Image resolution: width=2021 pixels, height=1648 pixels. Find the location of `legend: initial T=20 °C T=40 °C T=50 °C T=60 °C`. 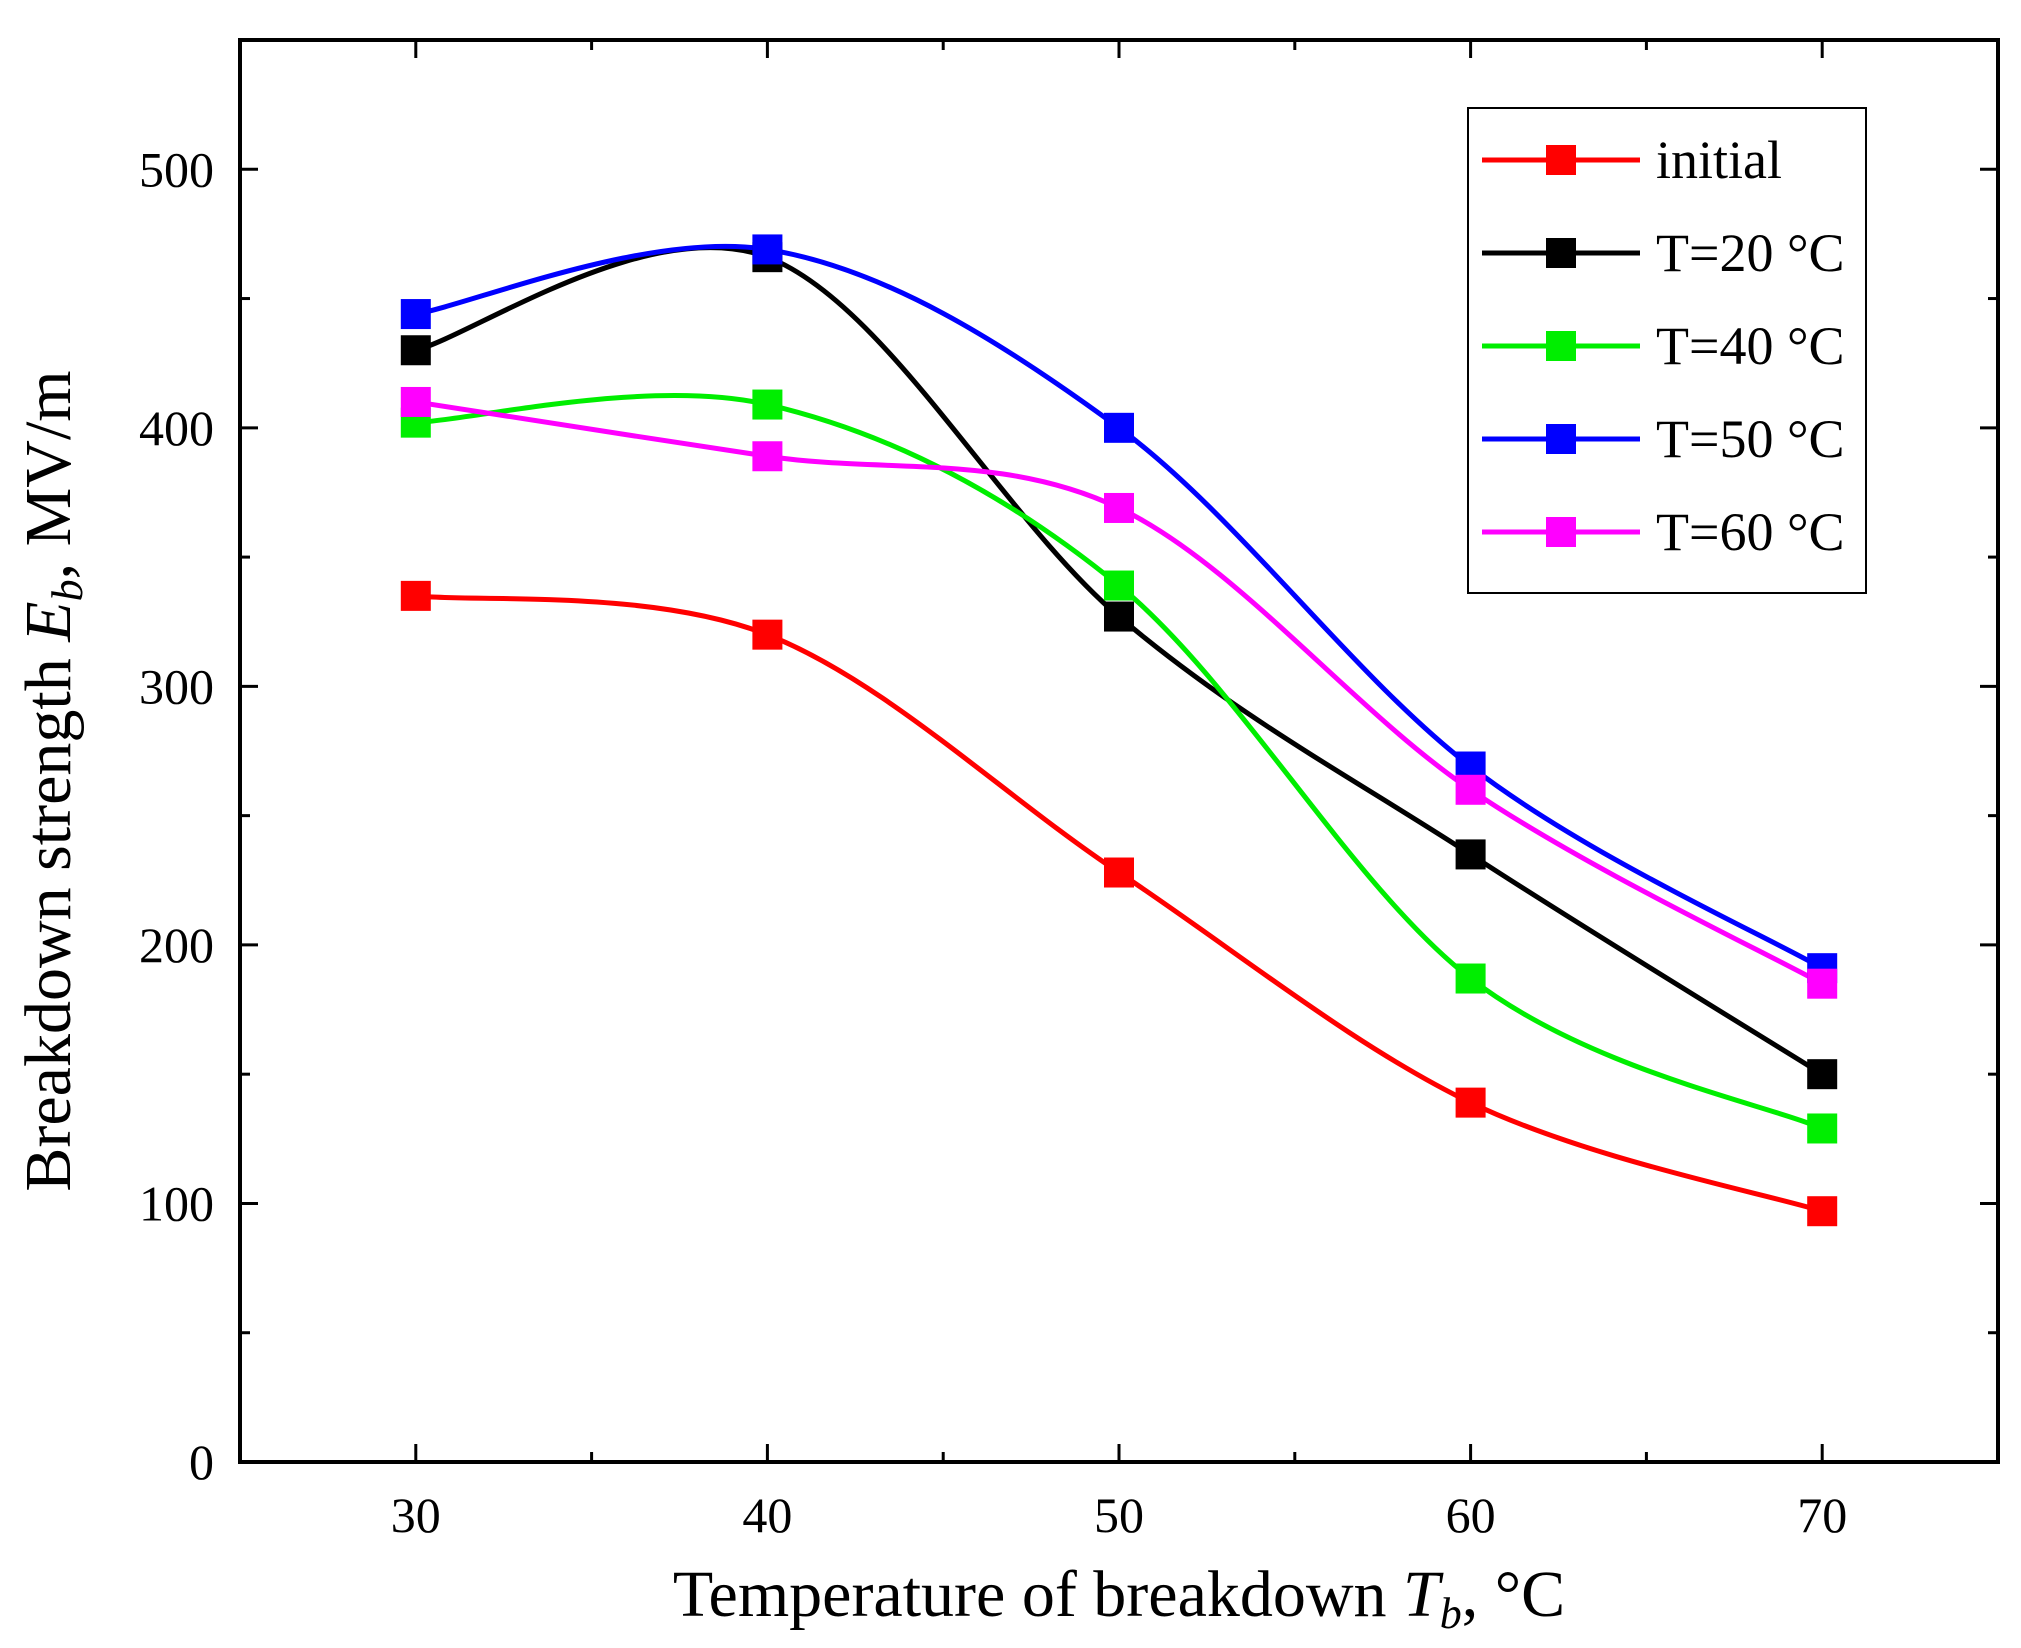

legend: initial T=20 °C T=40 °C T=50 °C T=60 °C is located at coordinates (1667, 350).